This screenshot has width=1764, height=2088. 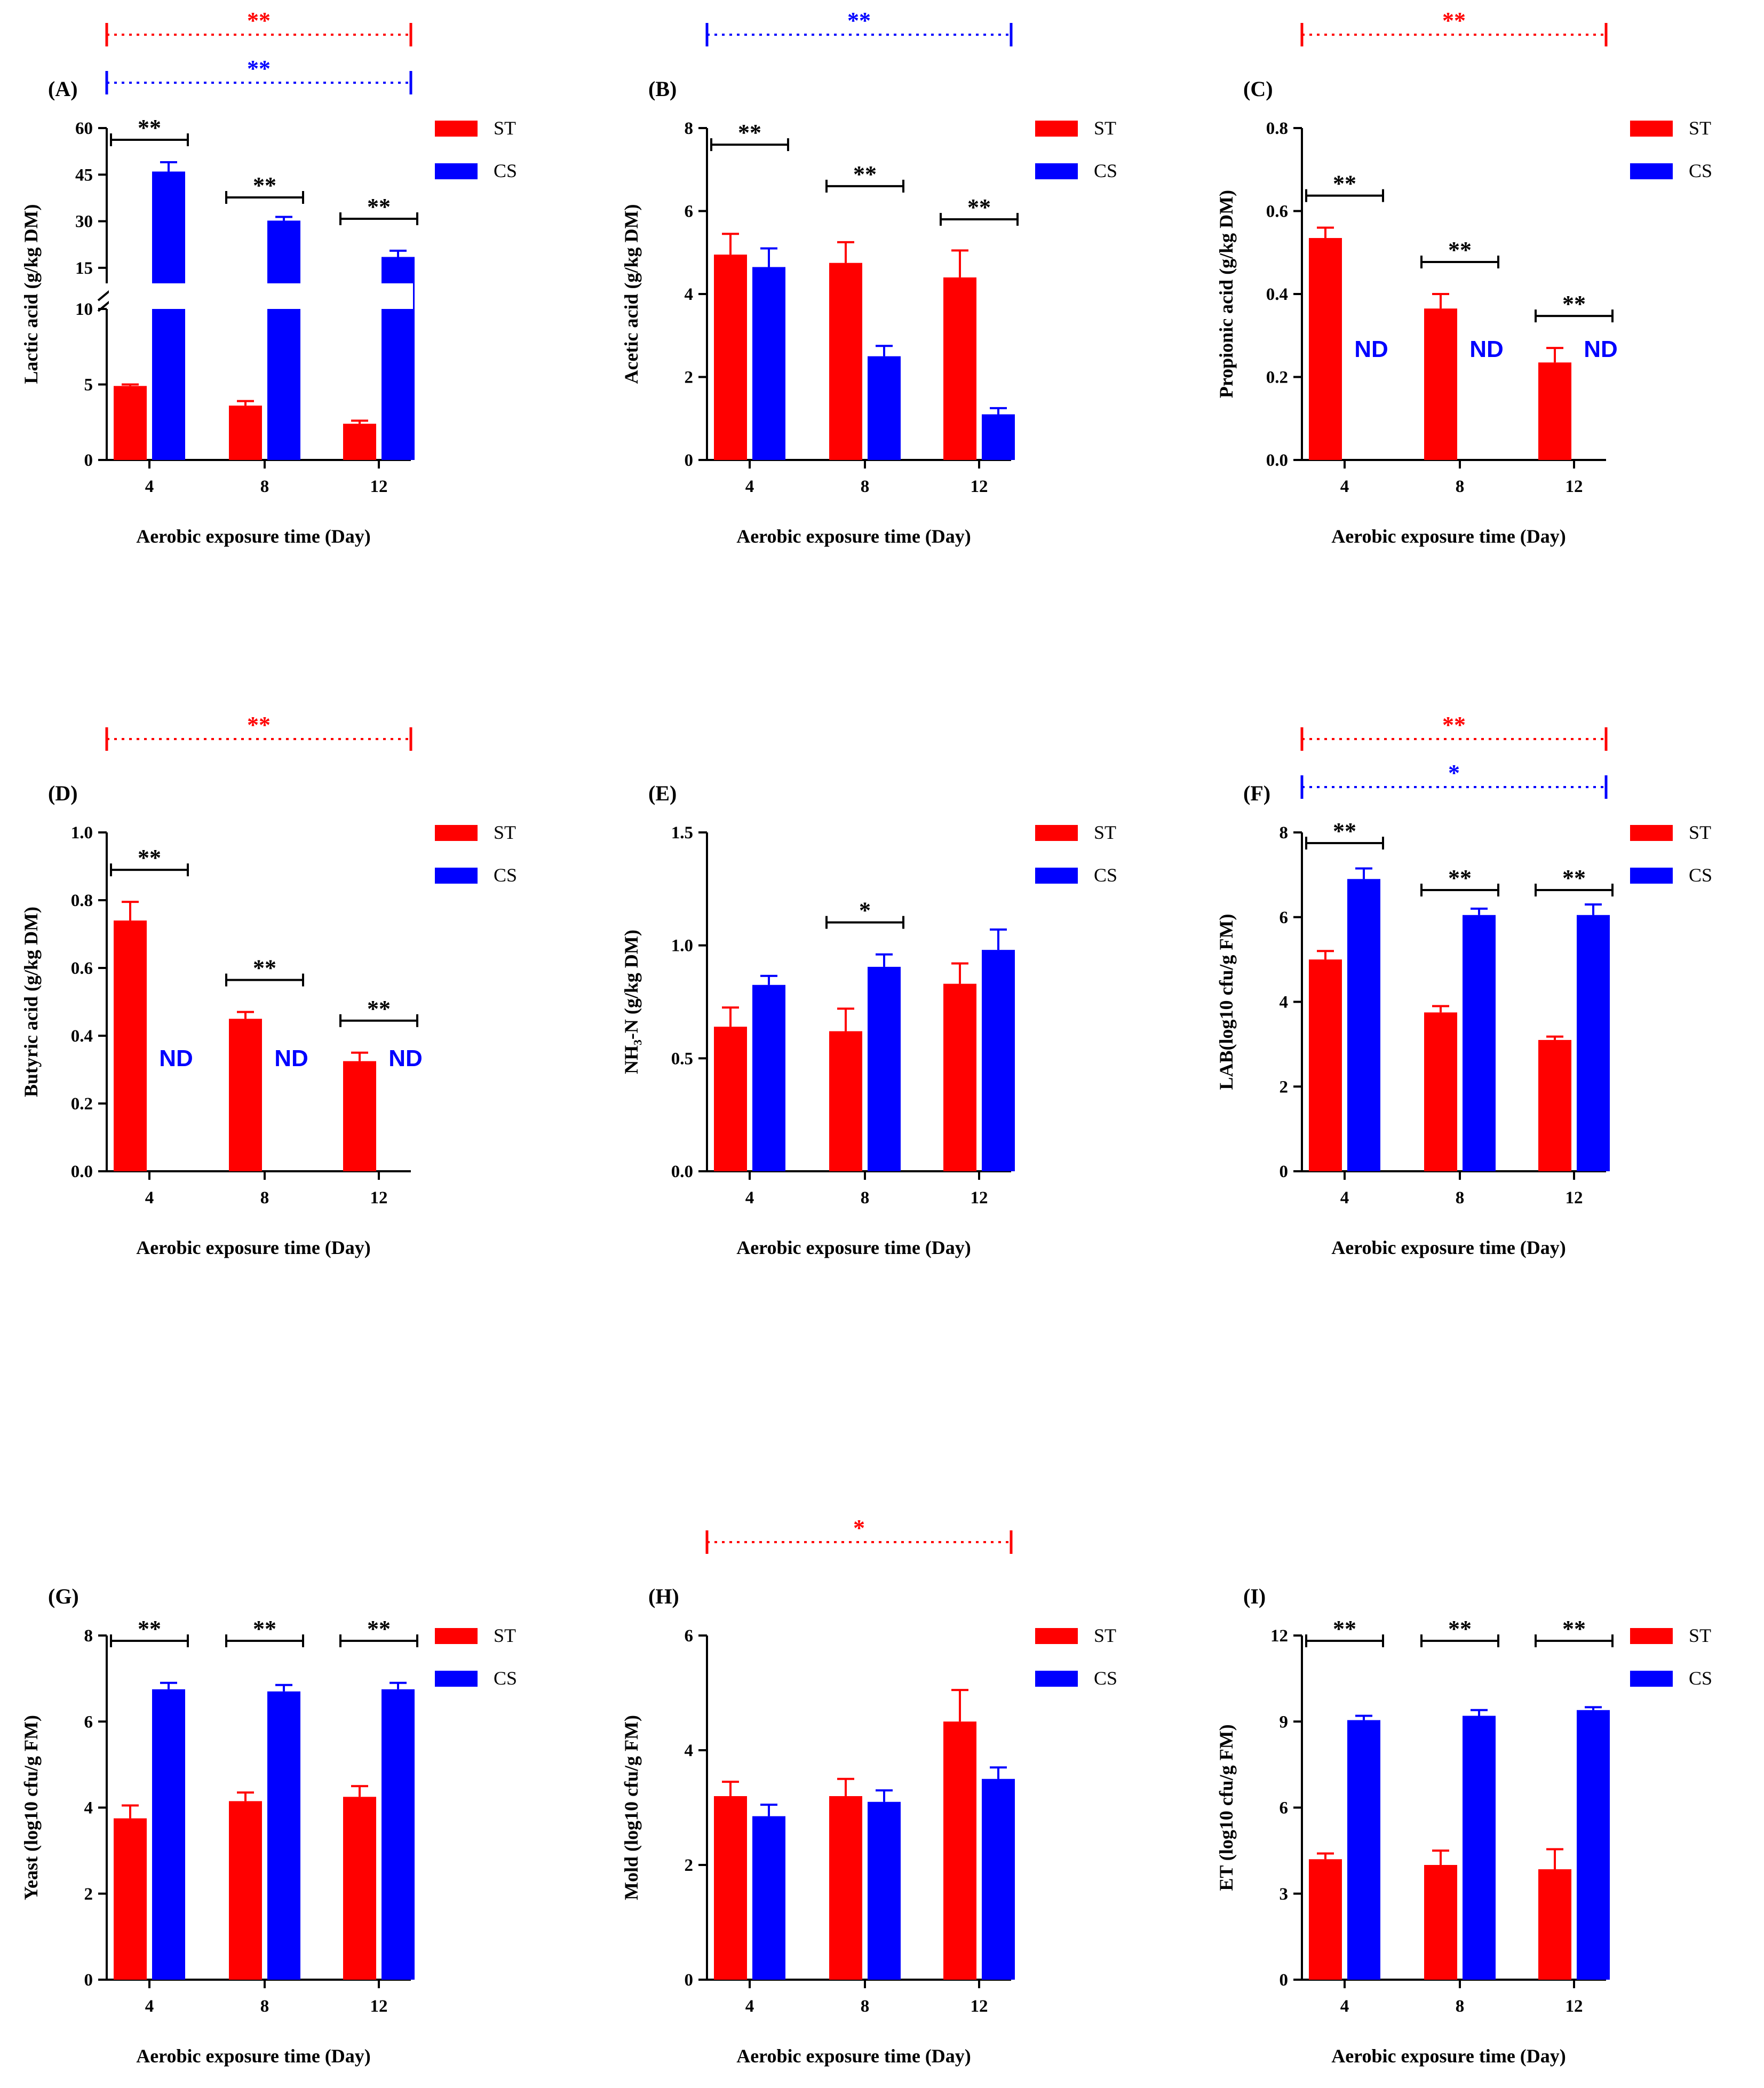 What do you see at coordinates (859, 1528) in the screenshot?
I see `group-sig-label: *` at bounding box center [859, 1528].